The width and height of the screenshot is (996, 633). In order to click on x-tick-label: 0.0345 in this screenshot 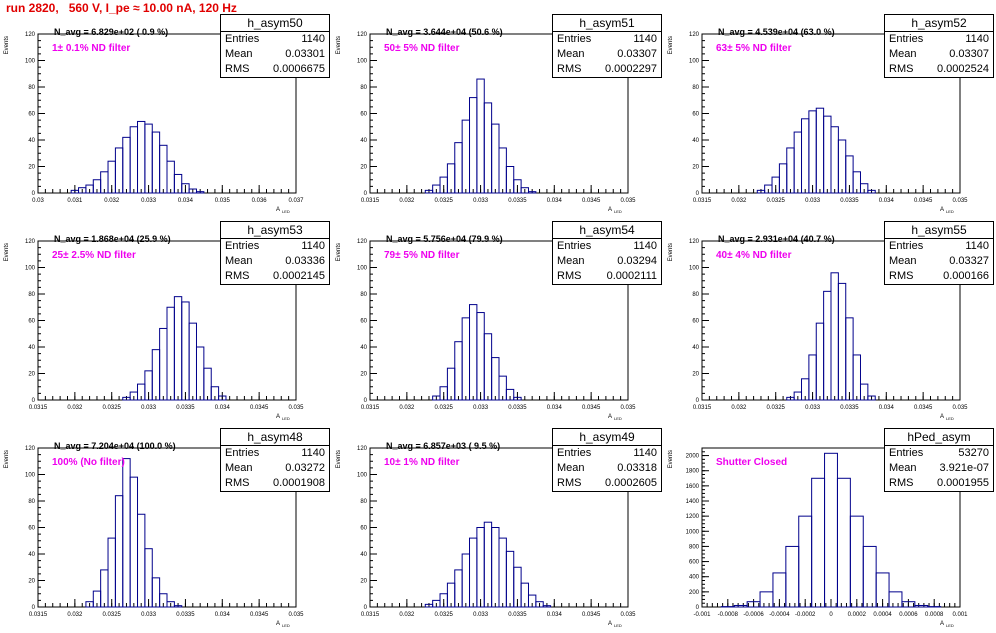, I will do `click(591, 408)`.